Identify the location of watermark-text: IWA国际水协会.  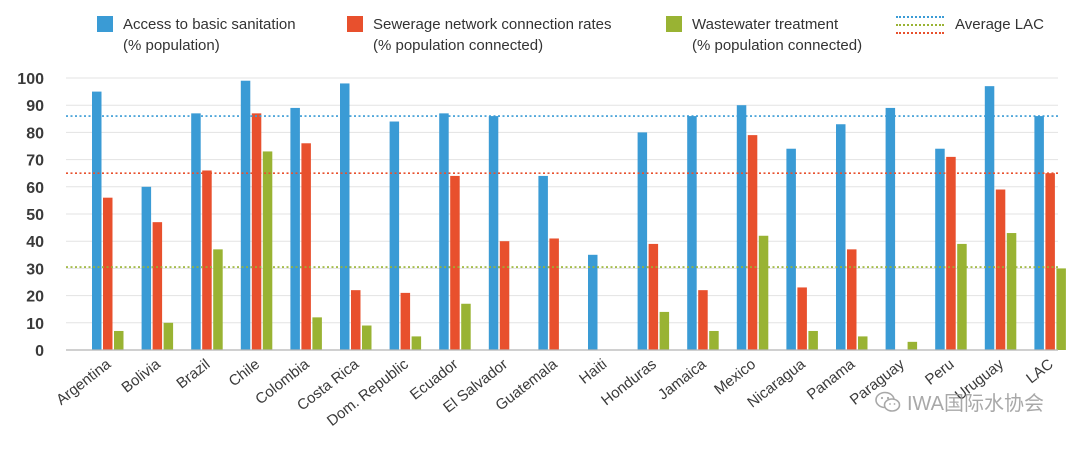
(975, 404).